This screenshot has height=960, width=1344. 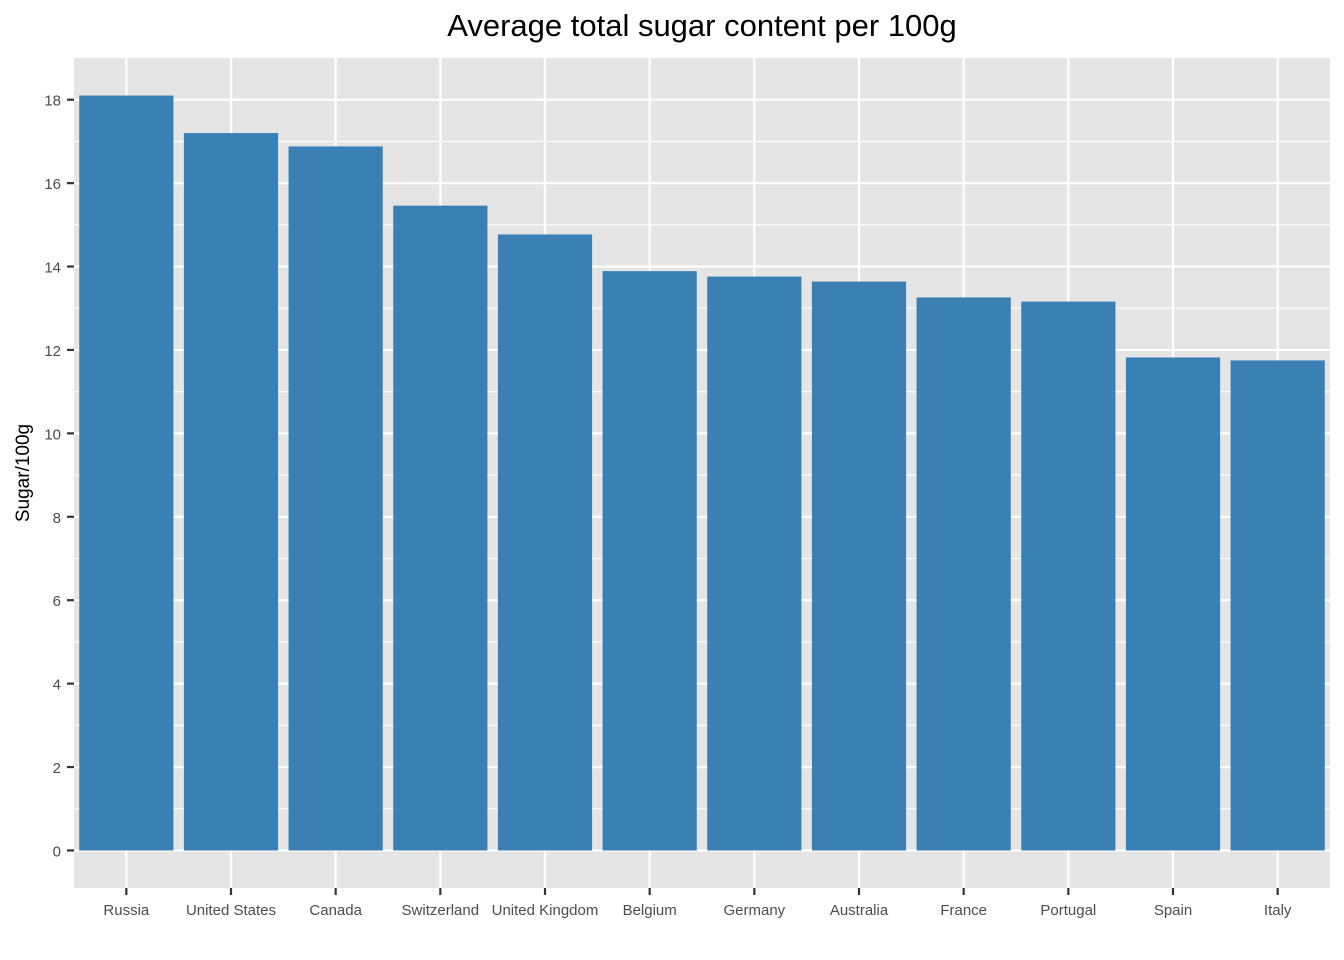 I want to click on y-tick-label: 10, so click(x=52, y=434).